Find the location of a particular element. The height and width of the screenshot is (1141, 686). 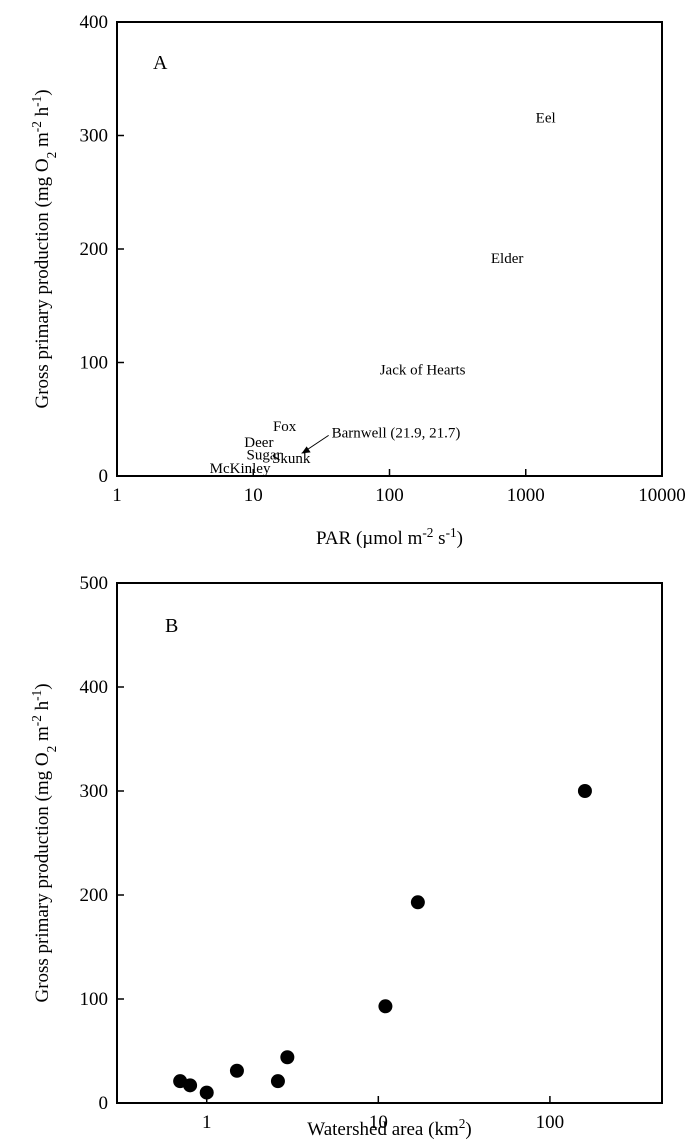

site-label: McKinley is located at coordinates (240, 469).